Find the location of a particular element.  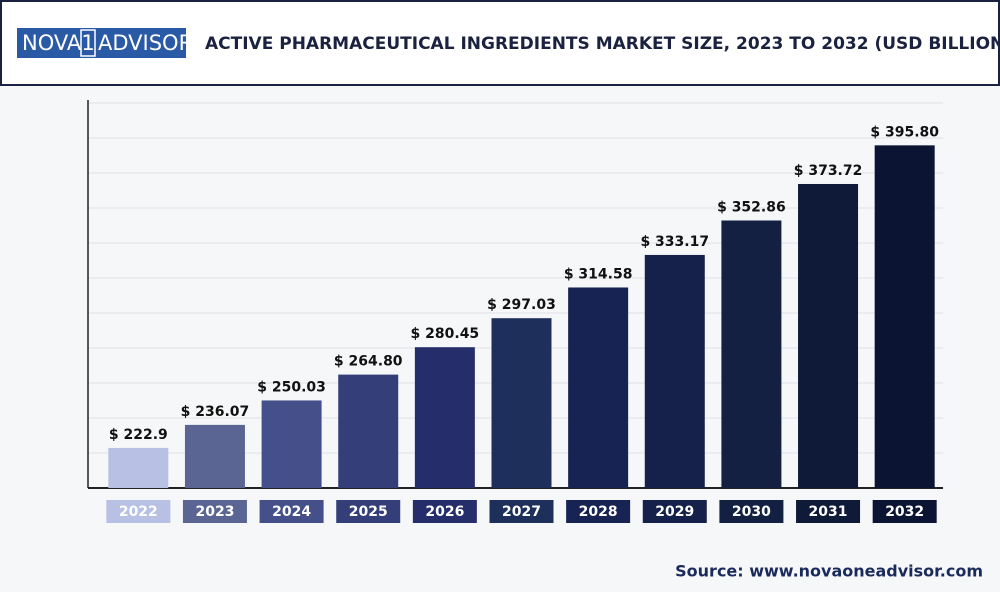

value-label: $ 264.80 is located at coordinates (368, 362).